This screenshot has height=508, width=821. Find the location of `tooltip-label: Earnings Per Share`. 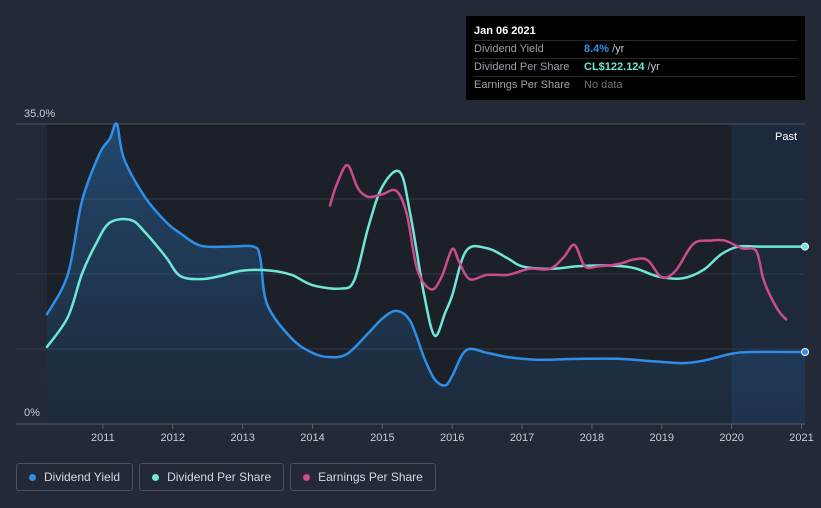

tooltip-label: Earnings Per Share is located at coordinates (522, 85).